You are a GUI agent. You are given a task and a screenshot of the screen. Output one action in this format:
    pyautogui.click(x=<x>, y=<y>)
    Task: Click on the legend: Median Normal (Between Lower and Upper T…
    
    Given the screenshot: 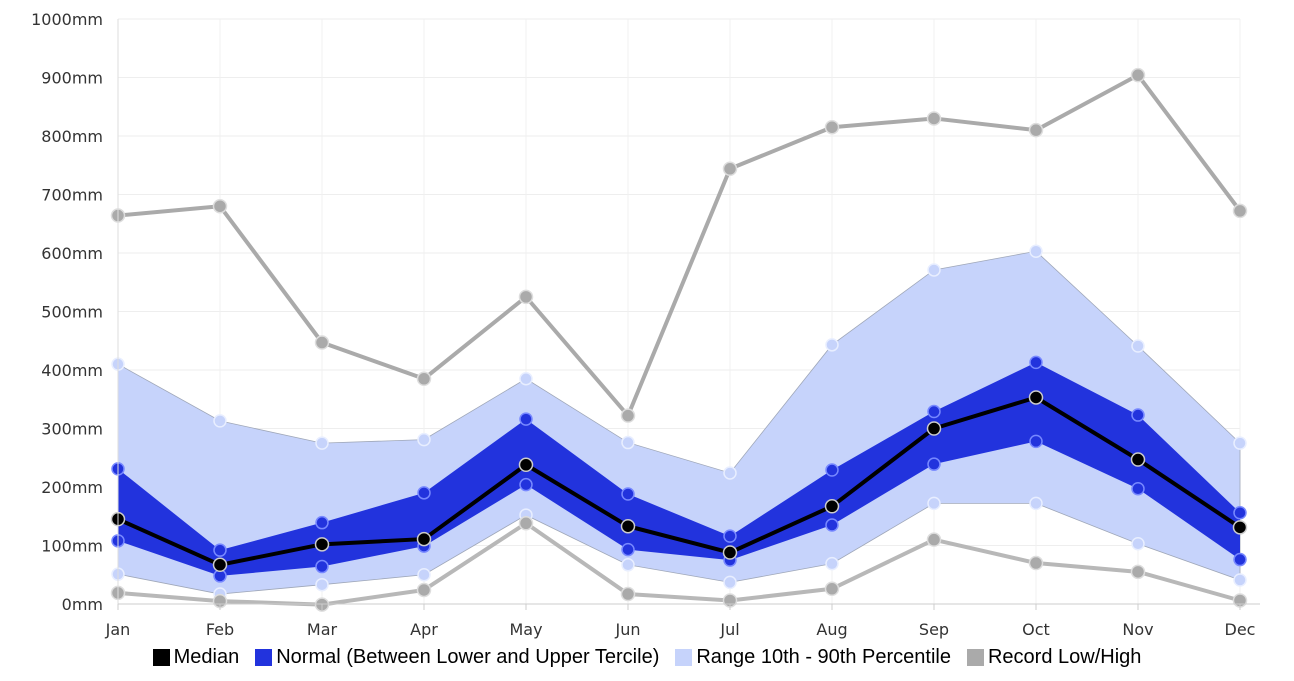 What is the action you would take?
    pyautogui.click(x=647, y=657)
    